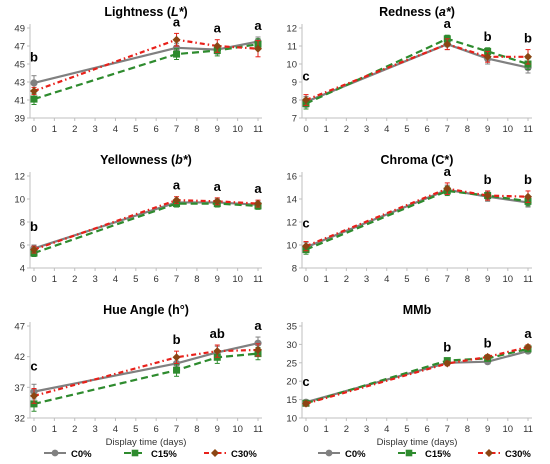 The image size is (550, 464). Describe the element at coordinates (150, 454) in the screenshot. I see `legend-1: C0% C15% C30%` at that location.